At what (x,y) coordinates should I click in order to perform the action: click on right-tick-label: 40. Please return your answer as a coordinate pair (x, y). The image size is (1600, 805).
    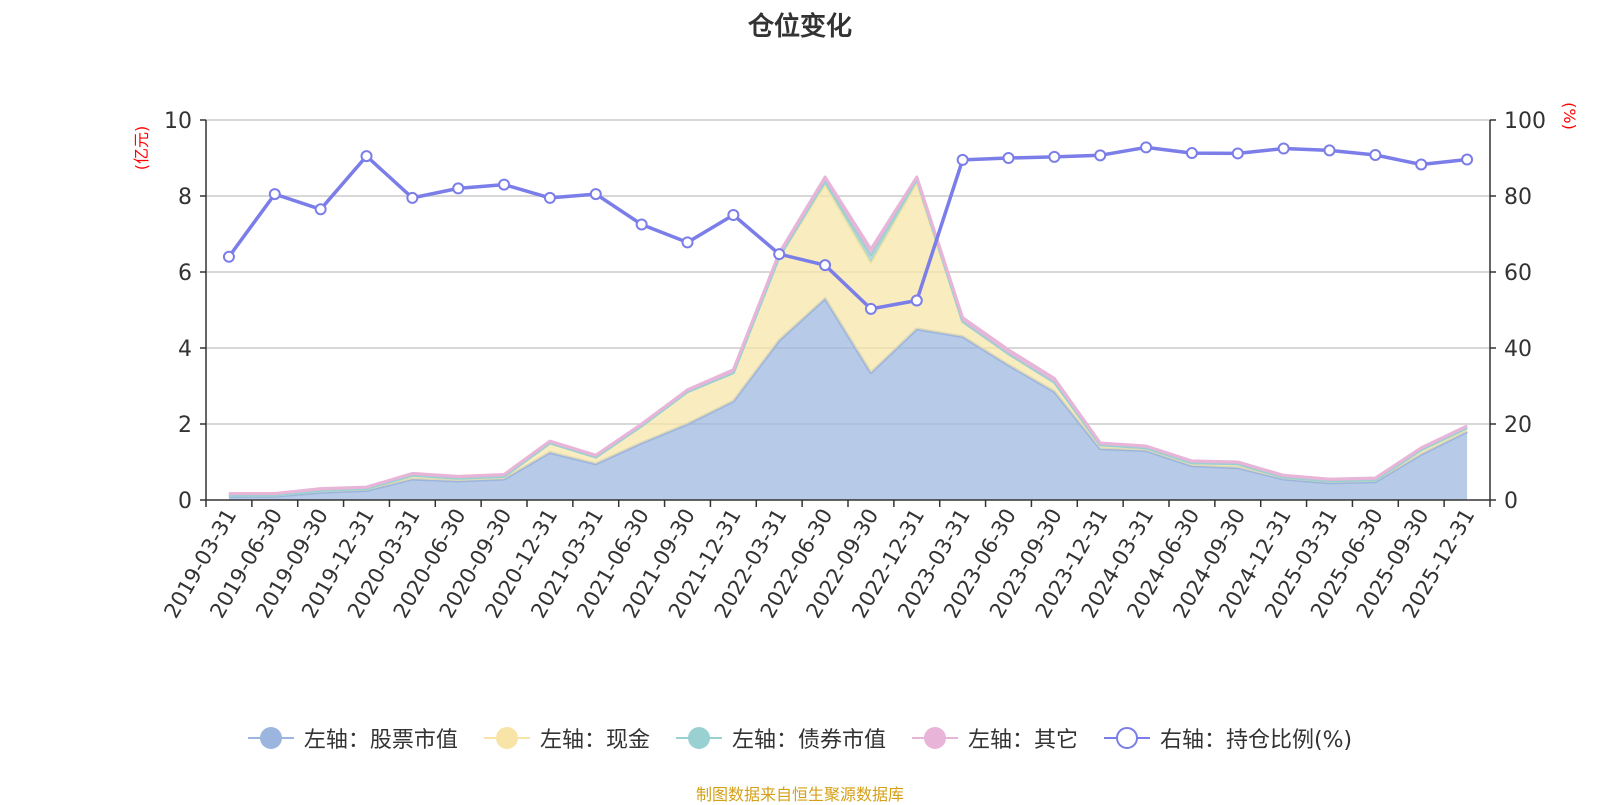
    Looking at the image, I should click on (1518, 349).